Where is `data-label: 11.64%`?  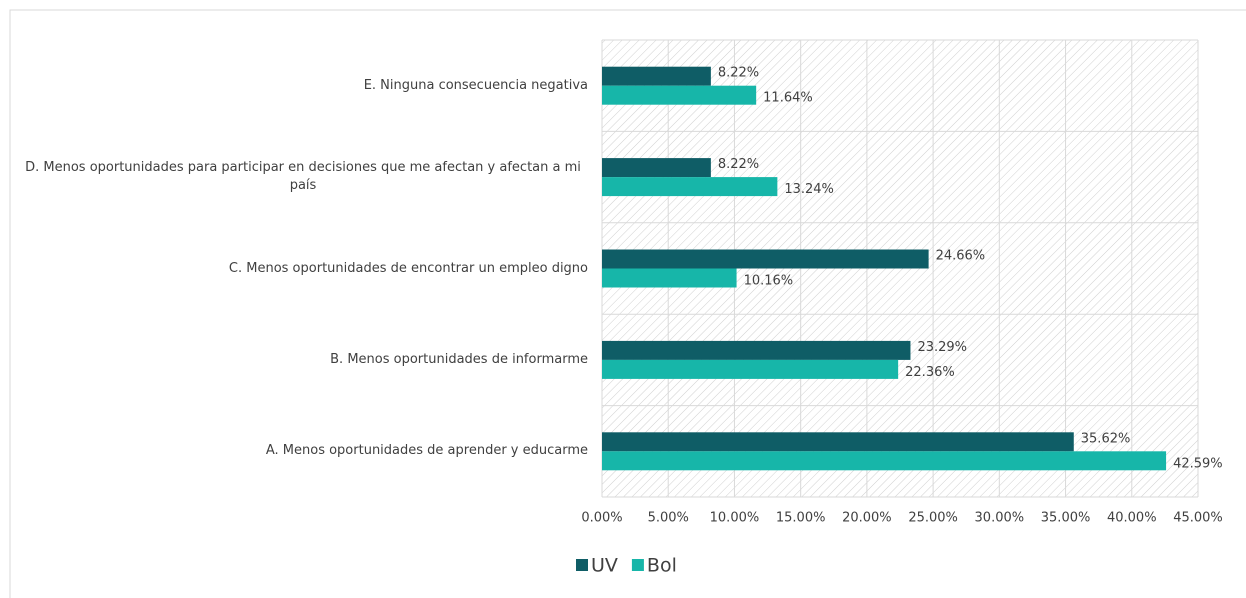
data-label: 11.64% is located at coordinates (788, 98).